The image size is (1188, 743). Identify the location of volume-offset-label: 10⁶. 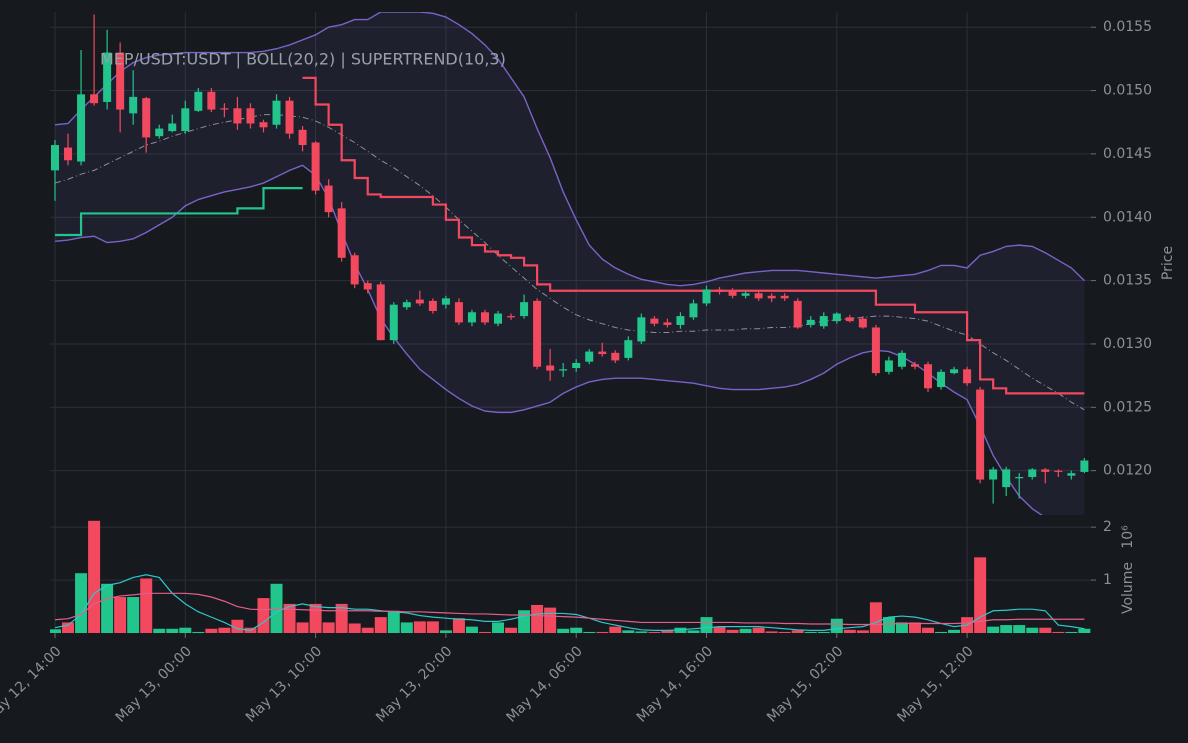
(1128, 537).